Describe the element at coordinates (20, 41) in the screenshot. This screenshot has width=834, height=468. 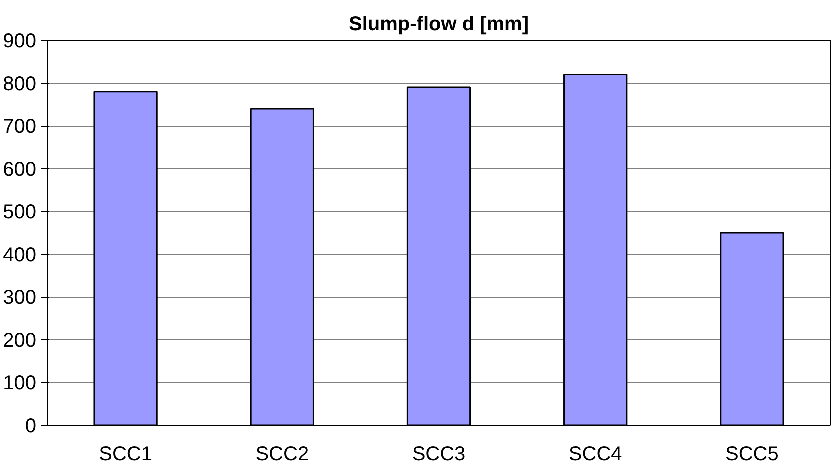
I see `y-tick-label: 900` at that location.